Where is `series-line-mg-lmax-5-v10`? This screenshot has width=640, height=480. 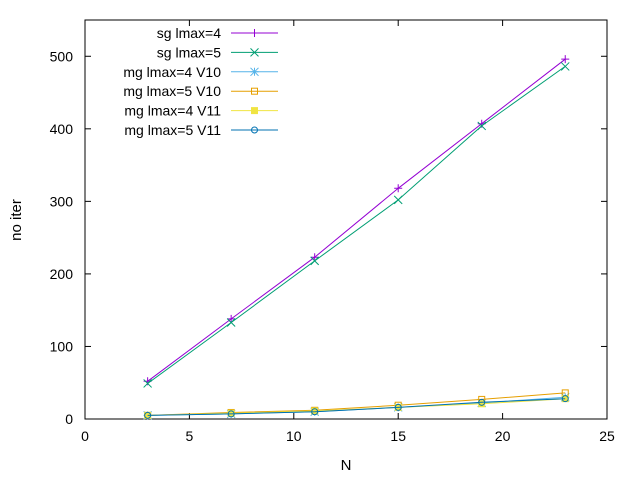
series-line-mg-lmax-5-v10 is located at coordinates (356, 404).